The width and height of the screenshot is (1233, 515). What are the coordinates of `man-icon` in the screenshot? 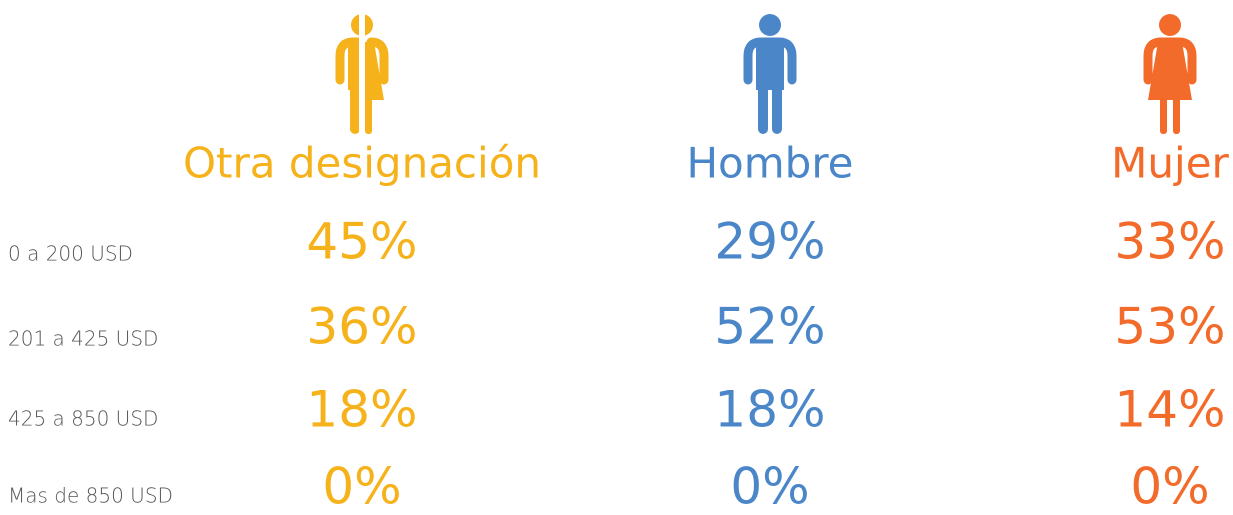 It's located at (770, 74).